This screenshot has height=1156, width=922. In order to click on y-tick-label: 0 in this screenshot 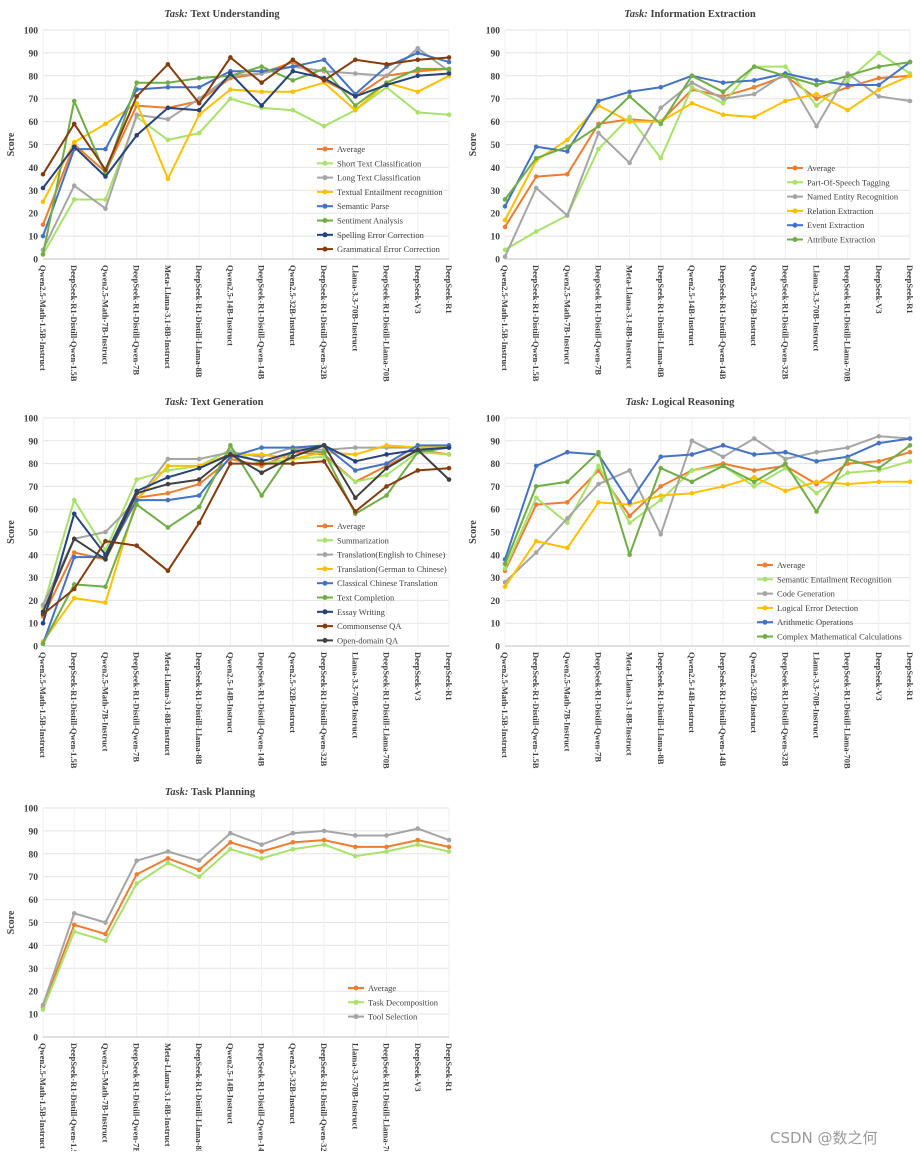, I will do `click(35, 261)`.